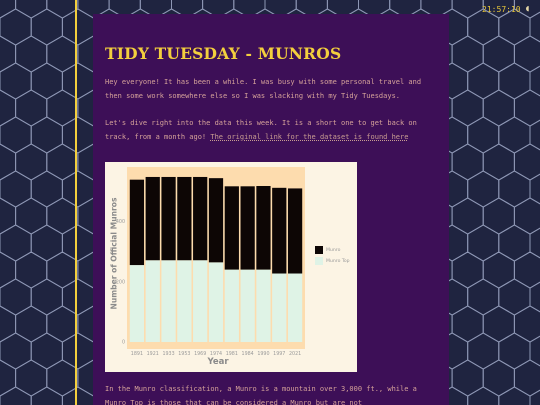 The height and width of the screenshot is (405, 540). Describe the element at coordinates (168, 218) in the screenshot. I see `bar-munro-1933` at that location.